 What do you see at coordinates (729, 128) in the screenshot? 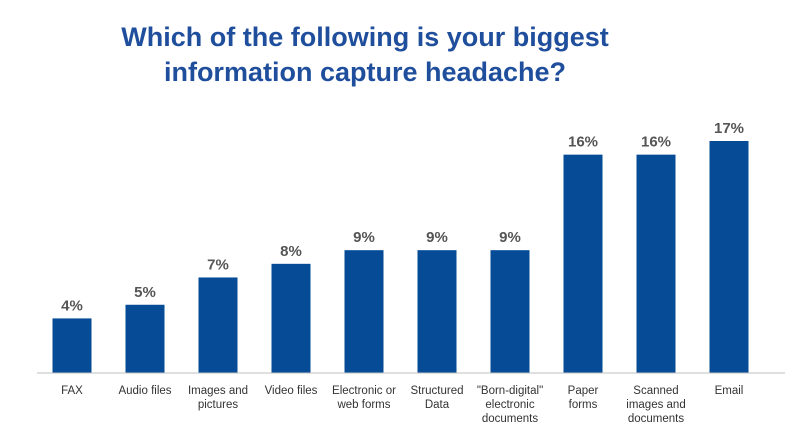
I see `data-label-10: 17%` at bounding box center [729, 128].